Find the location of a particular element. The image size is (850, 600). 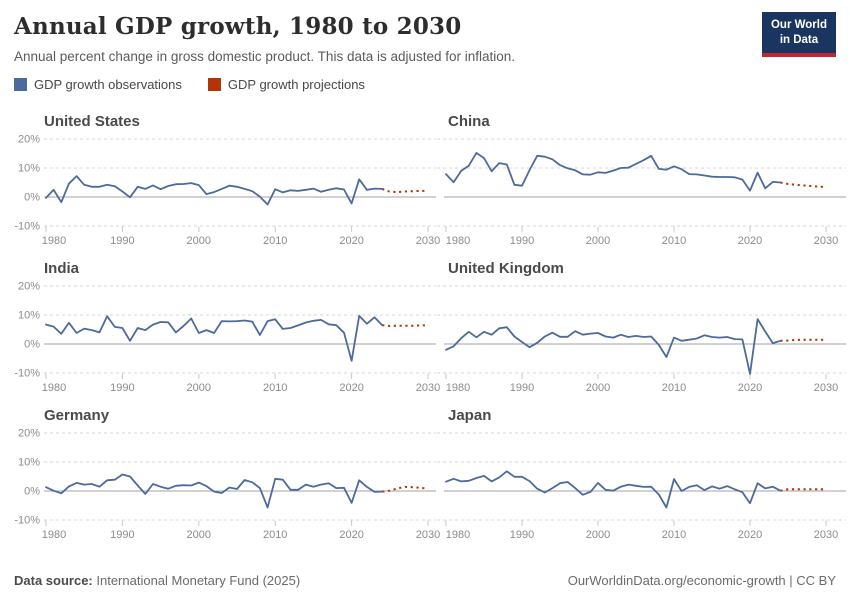

chart-title-china: China is located at coordinates (469, 121).